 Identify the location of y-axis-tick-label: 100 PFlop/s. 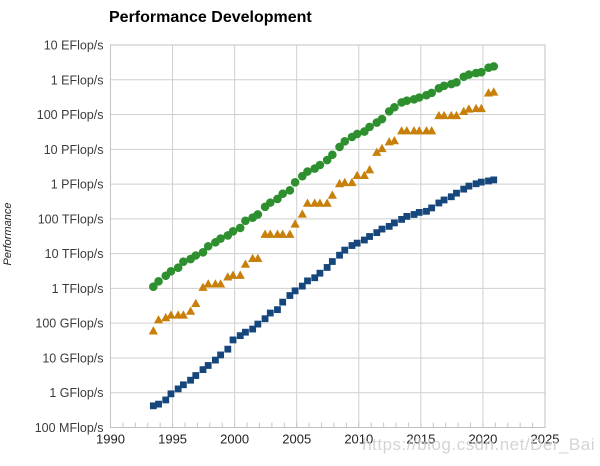
(70, 115).